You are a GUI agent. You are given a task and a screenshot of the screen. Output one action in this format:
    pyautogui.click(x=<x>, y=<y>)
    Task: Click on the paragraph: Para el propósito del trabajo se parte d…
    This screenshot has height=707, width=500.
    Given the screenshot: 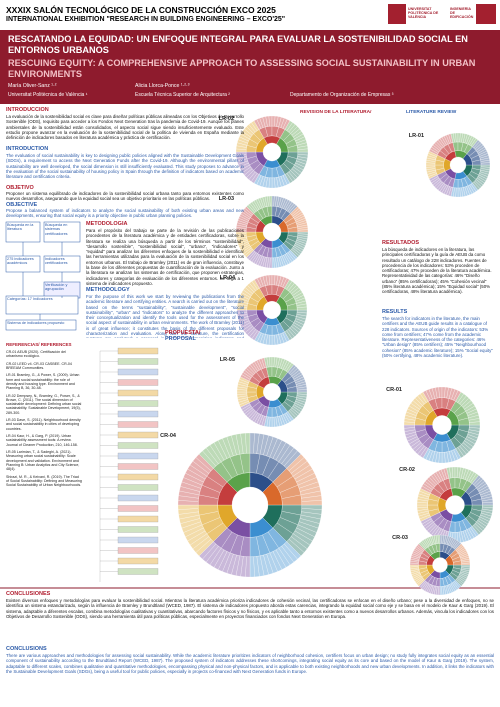 What is the action you would take?
    pyautogui.click(x=165, y=257)
    